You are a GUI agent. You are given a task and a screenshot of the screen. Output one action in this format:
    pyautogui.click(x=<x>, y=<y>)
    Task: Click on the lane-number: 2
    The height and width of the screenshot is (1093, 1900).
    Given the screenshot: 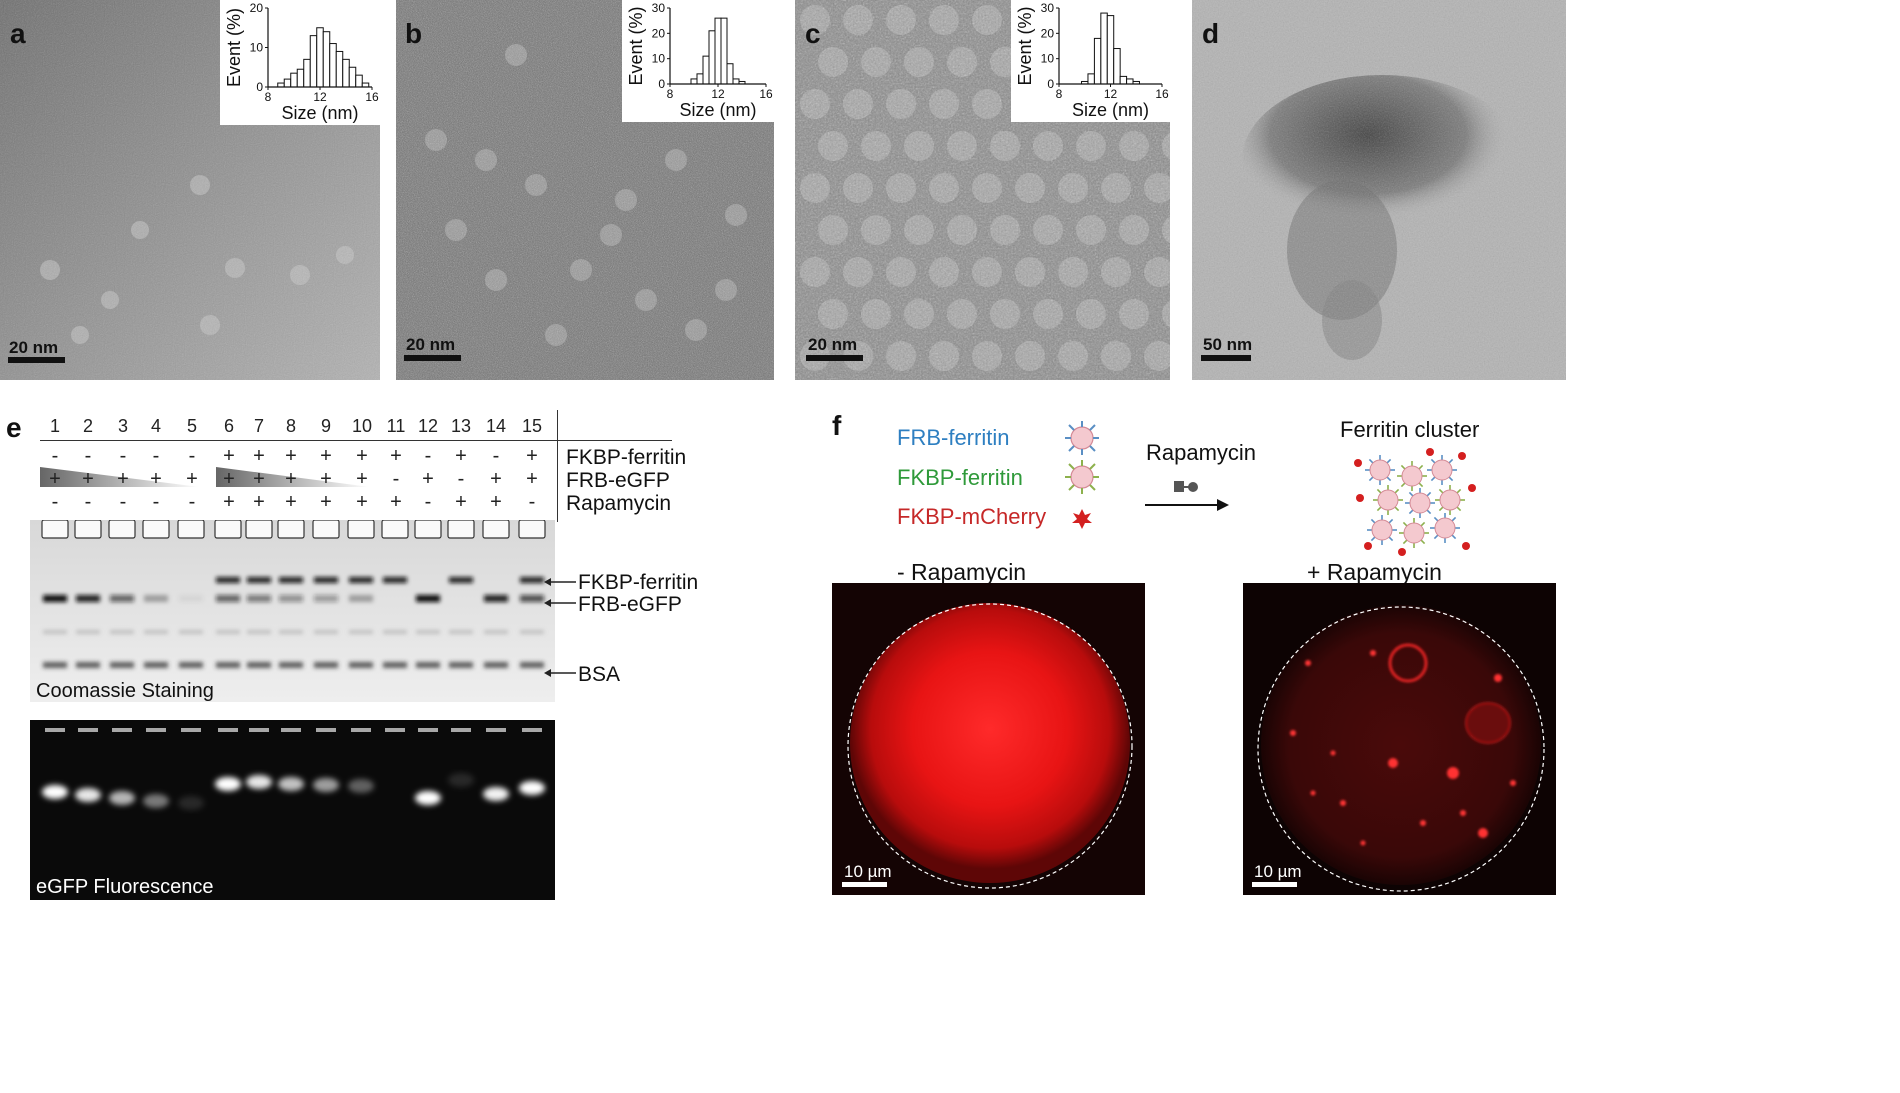 What is the action you would take?
    pyautogui.click(x=87, y=426)
    